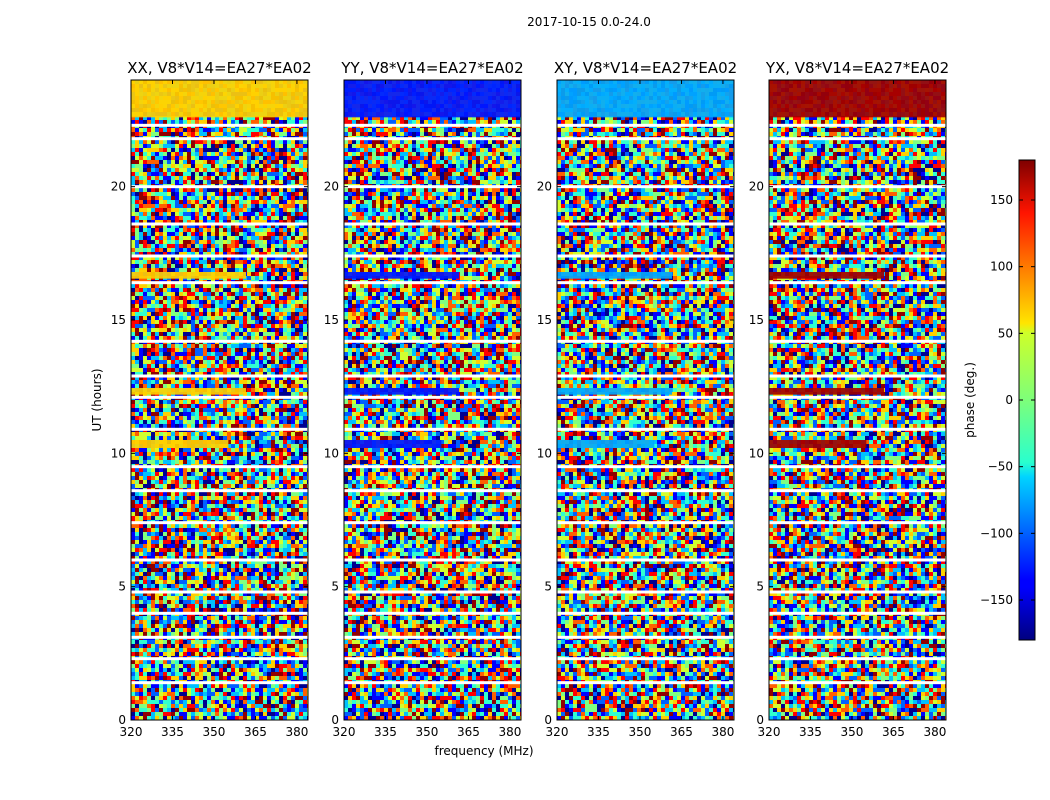 This screenshot has width=1050, height=800. I want to click on colorbar-tick-label: −50, so click(1000, 467).